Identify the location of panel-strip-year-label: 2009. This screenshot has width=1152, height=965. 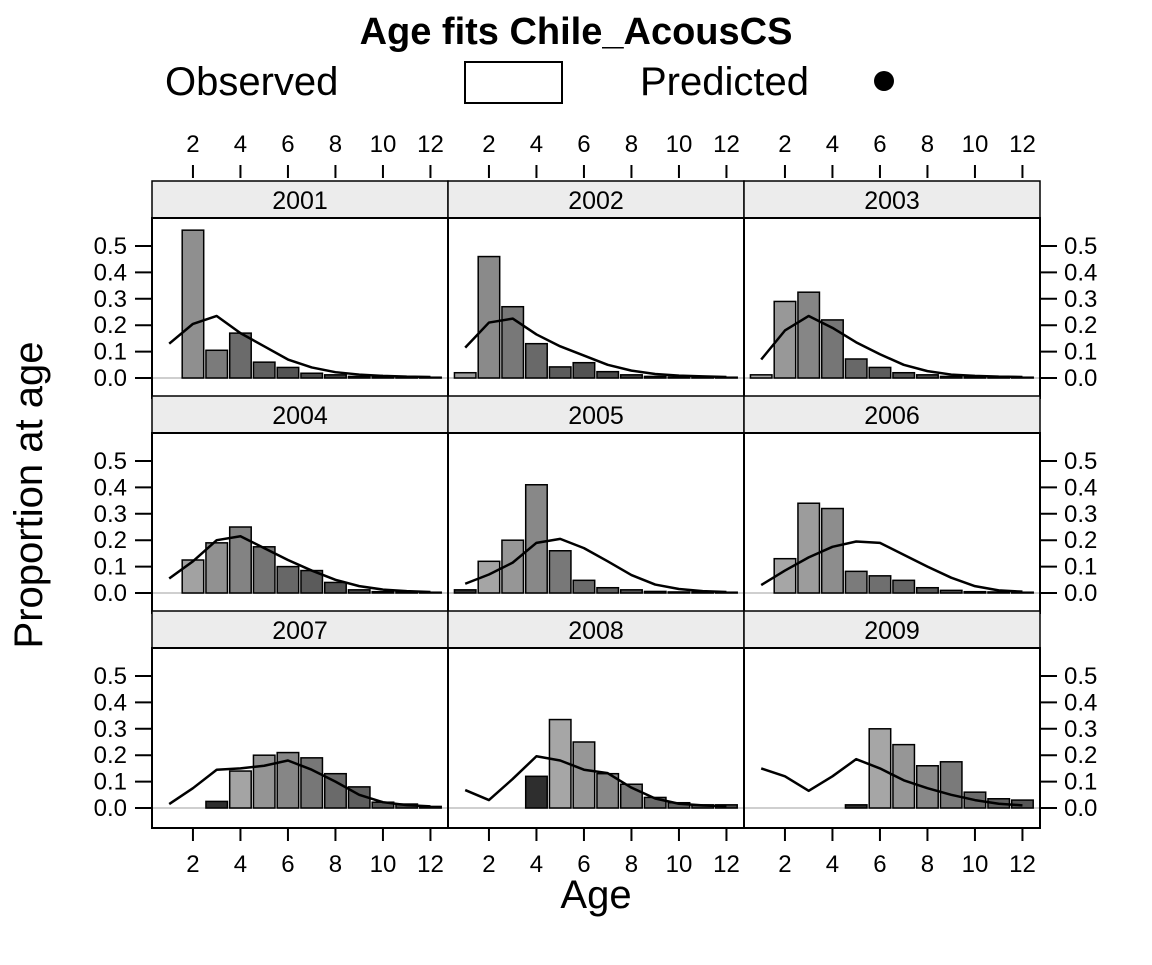
(892, 631).